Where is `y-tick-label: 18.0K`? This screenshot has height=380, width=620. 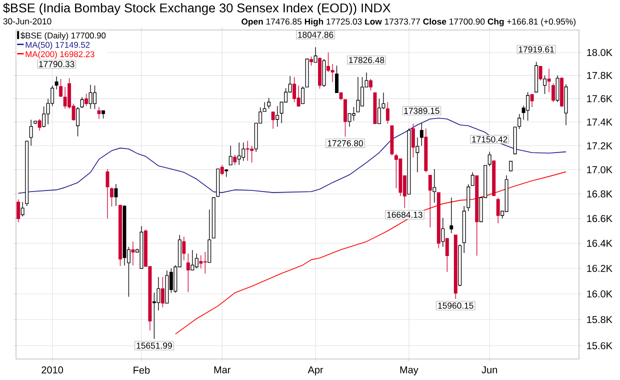 y-tick-label: 18.0K is located at coordinates (599, 52).